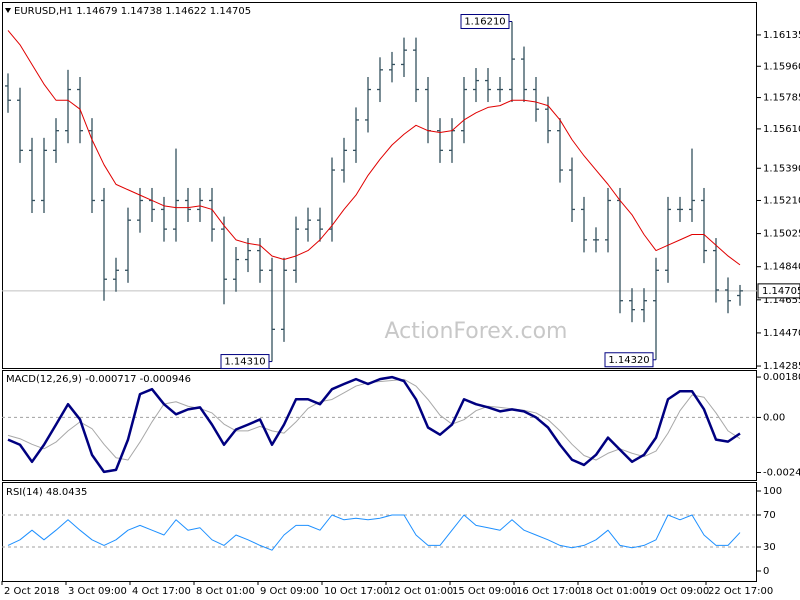 Image resolution: width=800 pixels, height=600 pixels. I want to click on x-tick-label: 4 Oct 17:00, so click(161, 591).